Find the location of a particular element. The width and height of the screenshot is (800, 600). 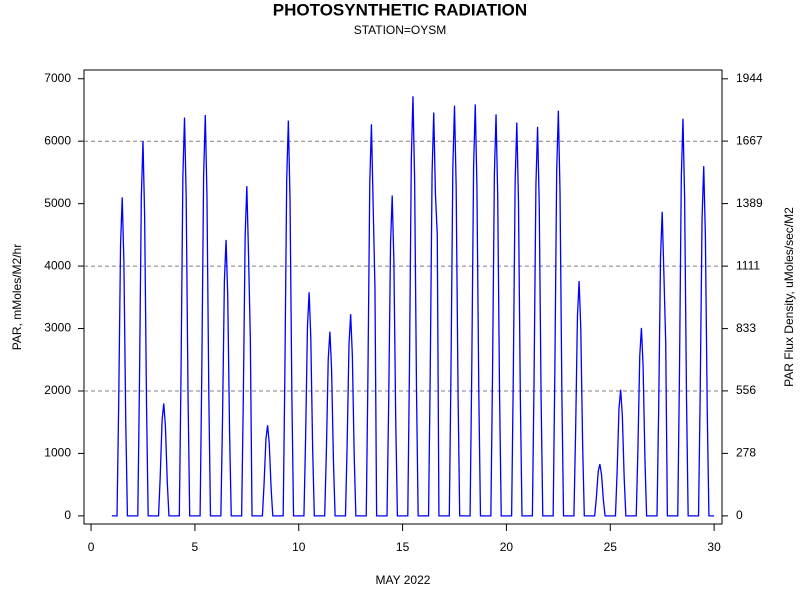

x-tick-label: 20 is located at coordinates (507, 547).